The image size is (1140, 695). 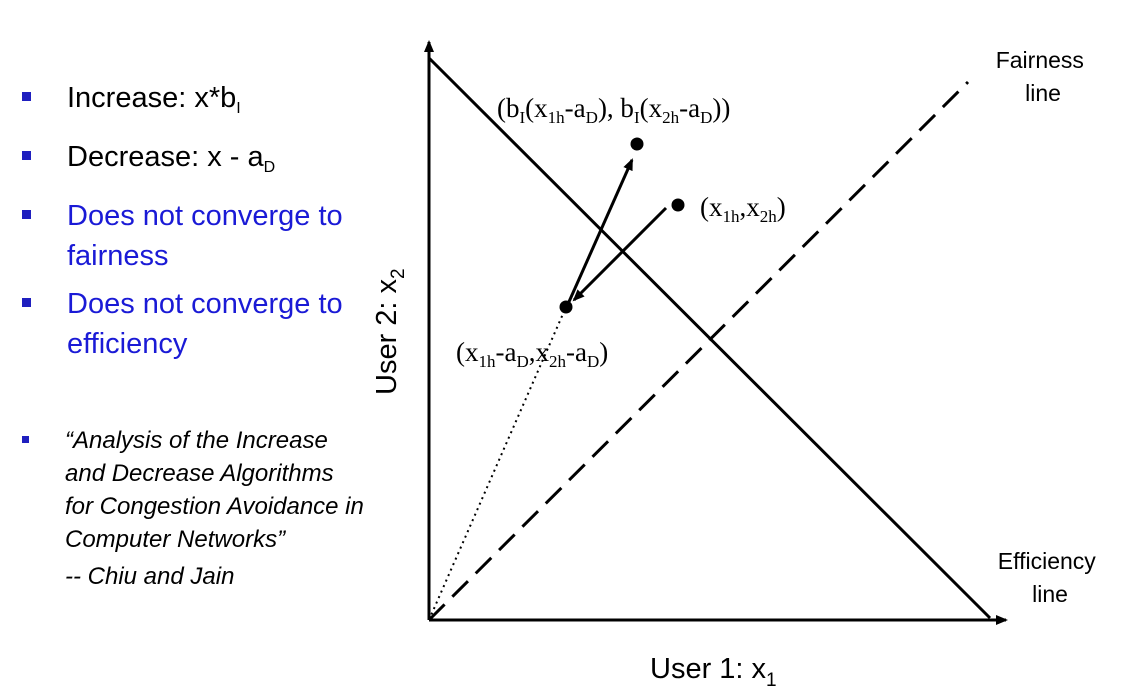 I want to click on bullet-decrease: Decrease: x - aD, so click(x=202, y=162).